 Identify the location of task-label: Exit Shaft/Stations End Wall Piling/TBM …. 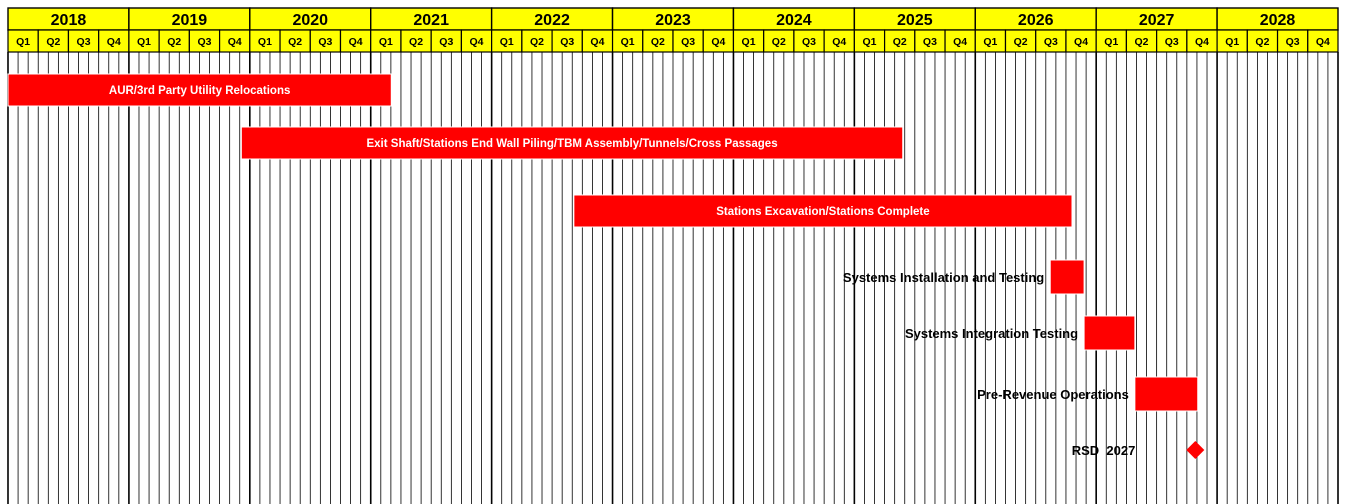
(571, 144).